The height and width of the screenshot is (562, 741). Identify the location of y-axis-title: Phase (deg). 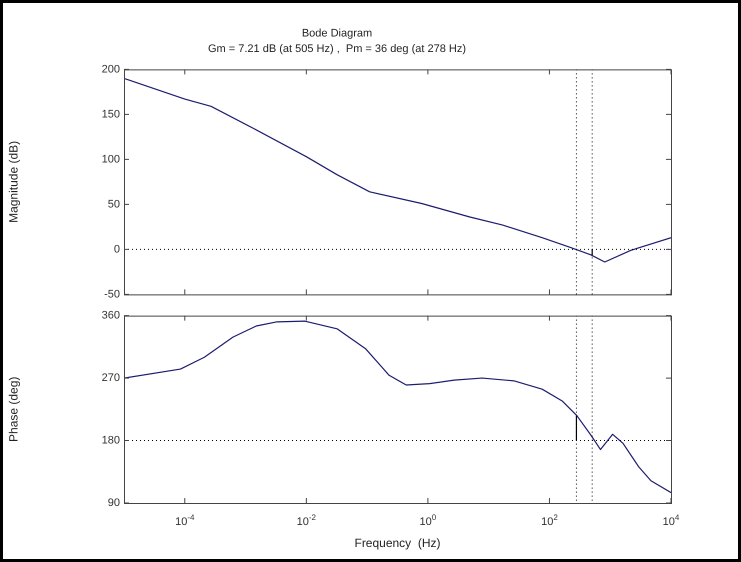
(13, 409).